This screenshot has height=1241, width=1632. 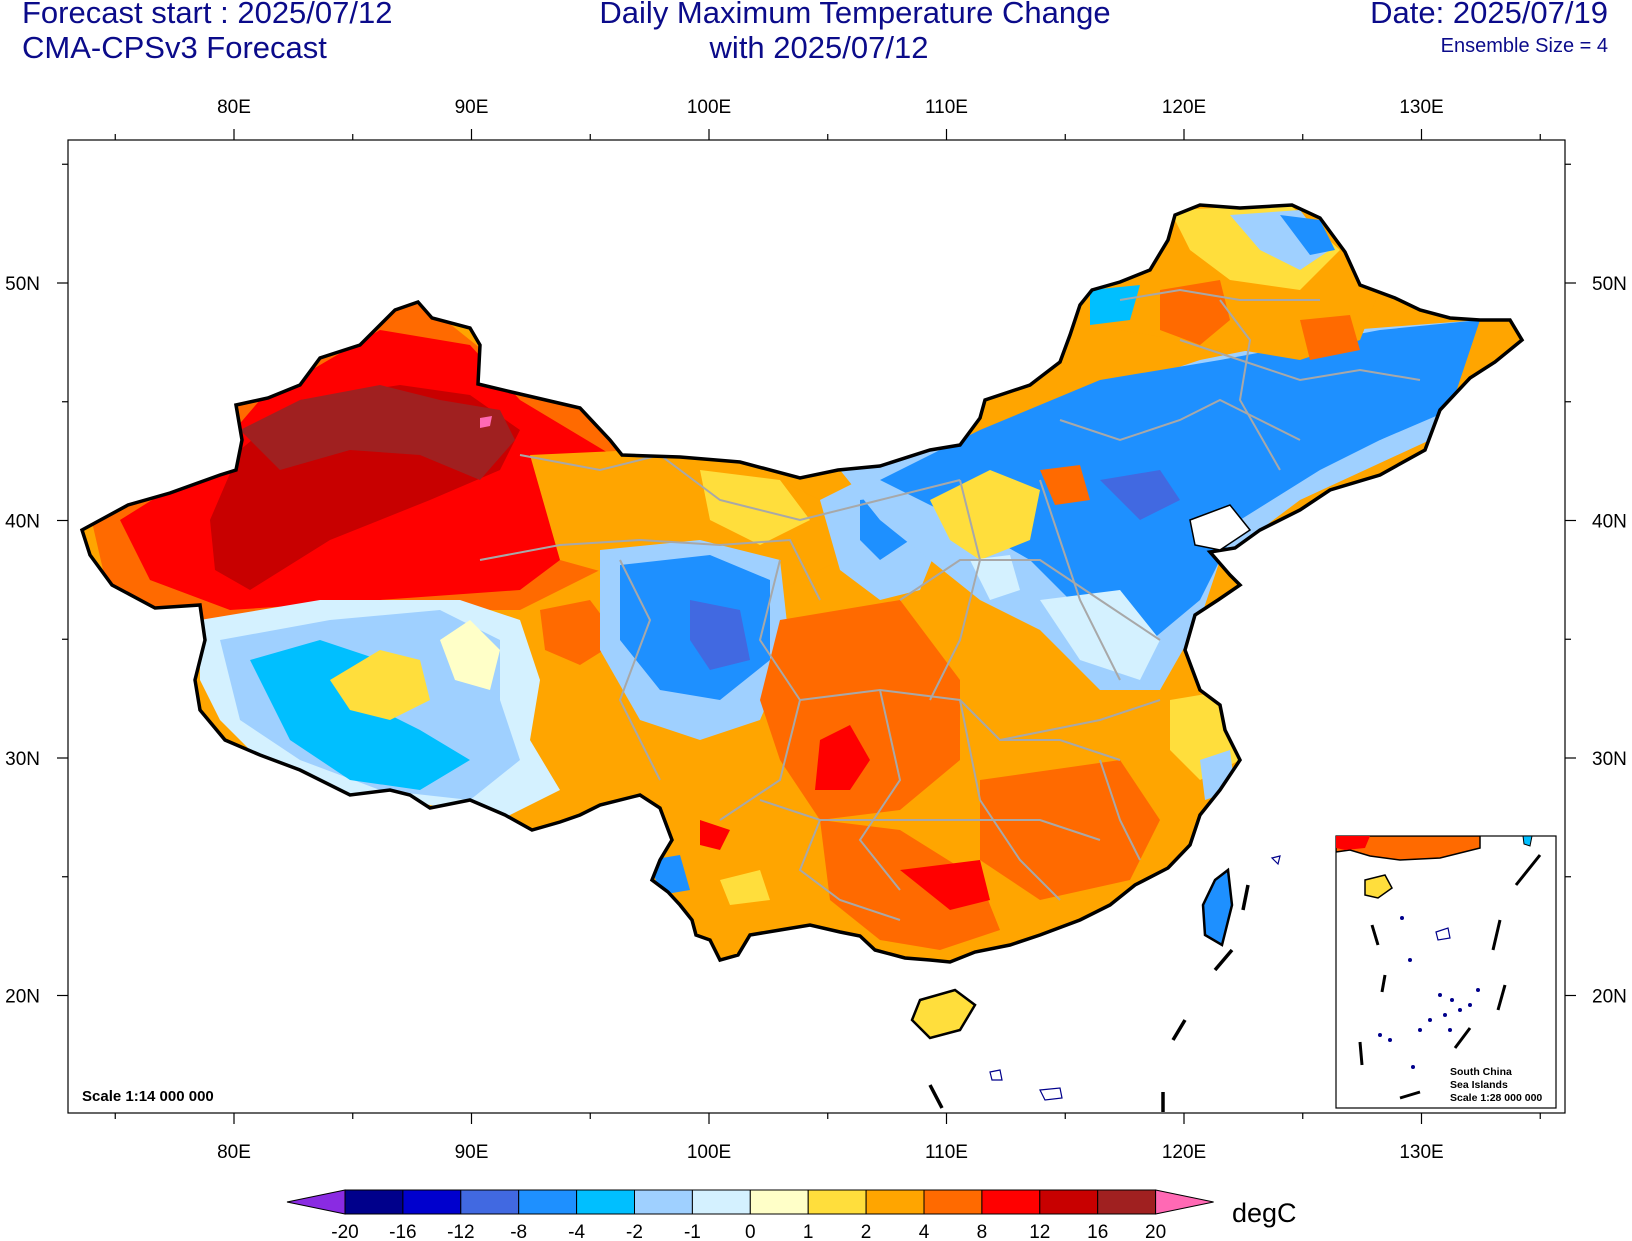 I want to click on taiwan-island, so click(x=1217, y=907).